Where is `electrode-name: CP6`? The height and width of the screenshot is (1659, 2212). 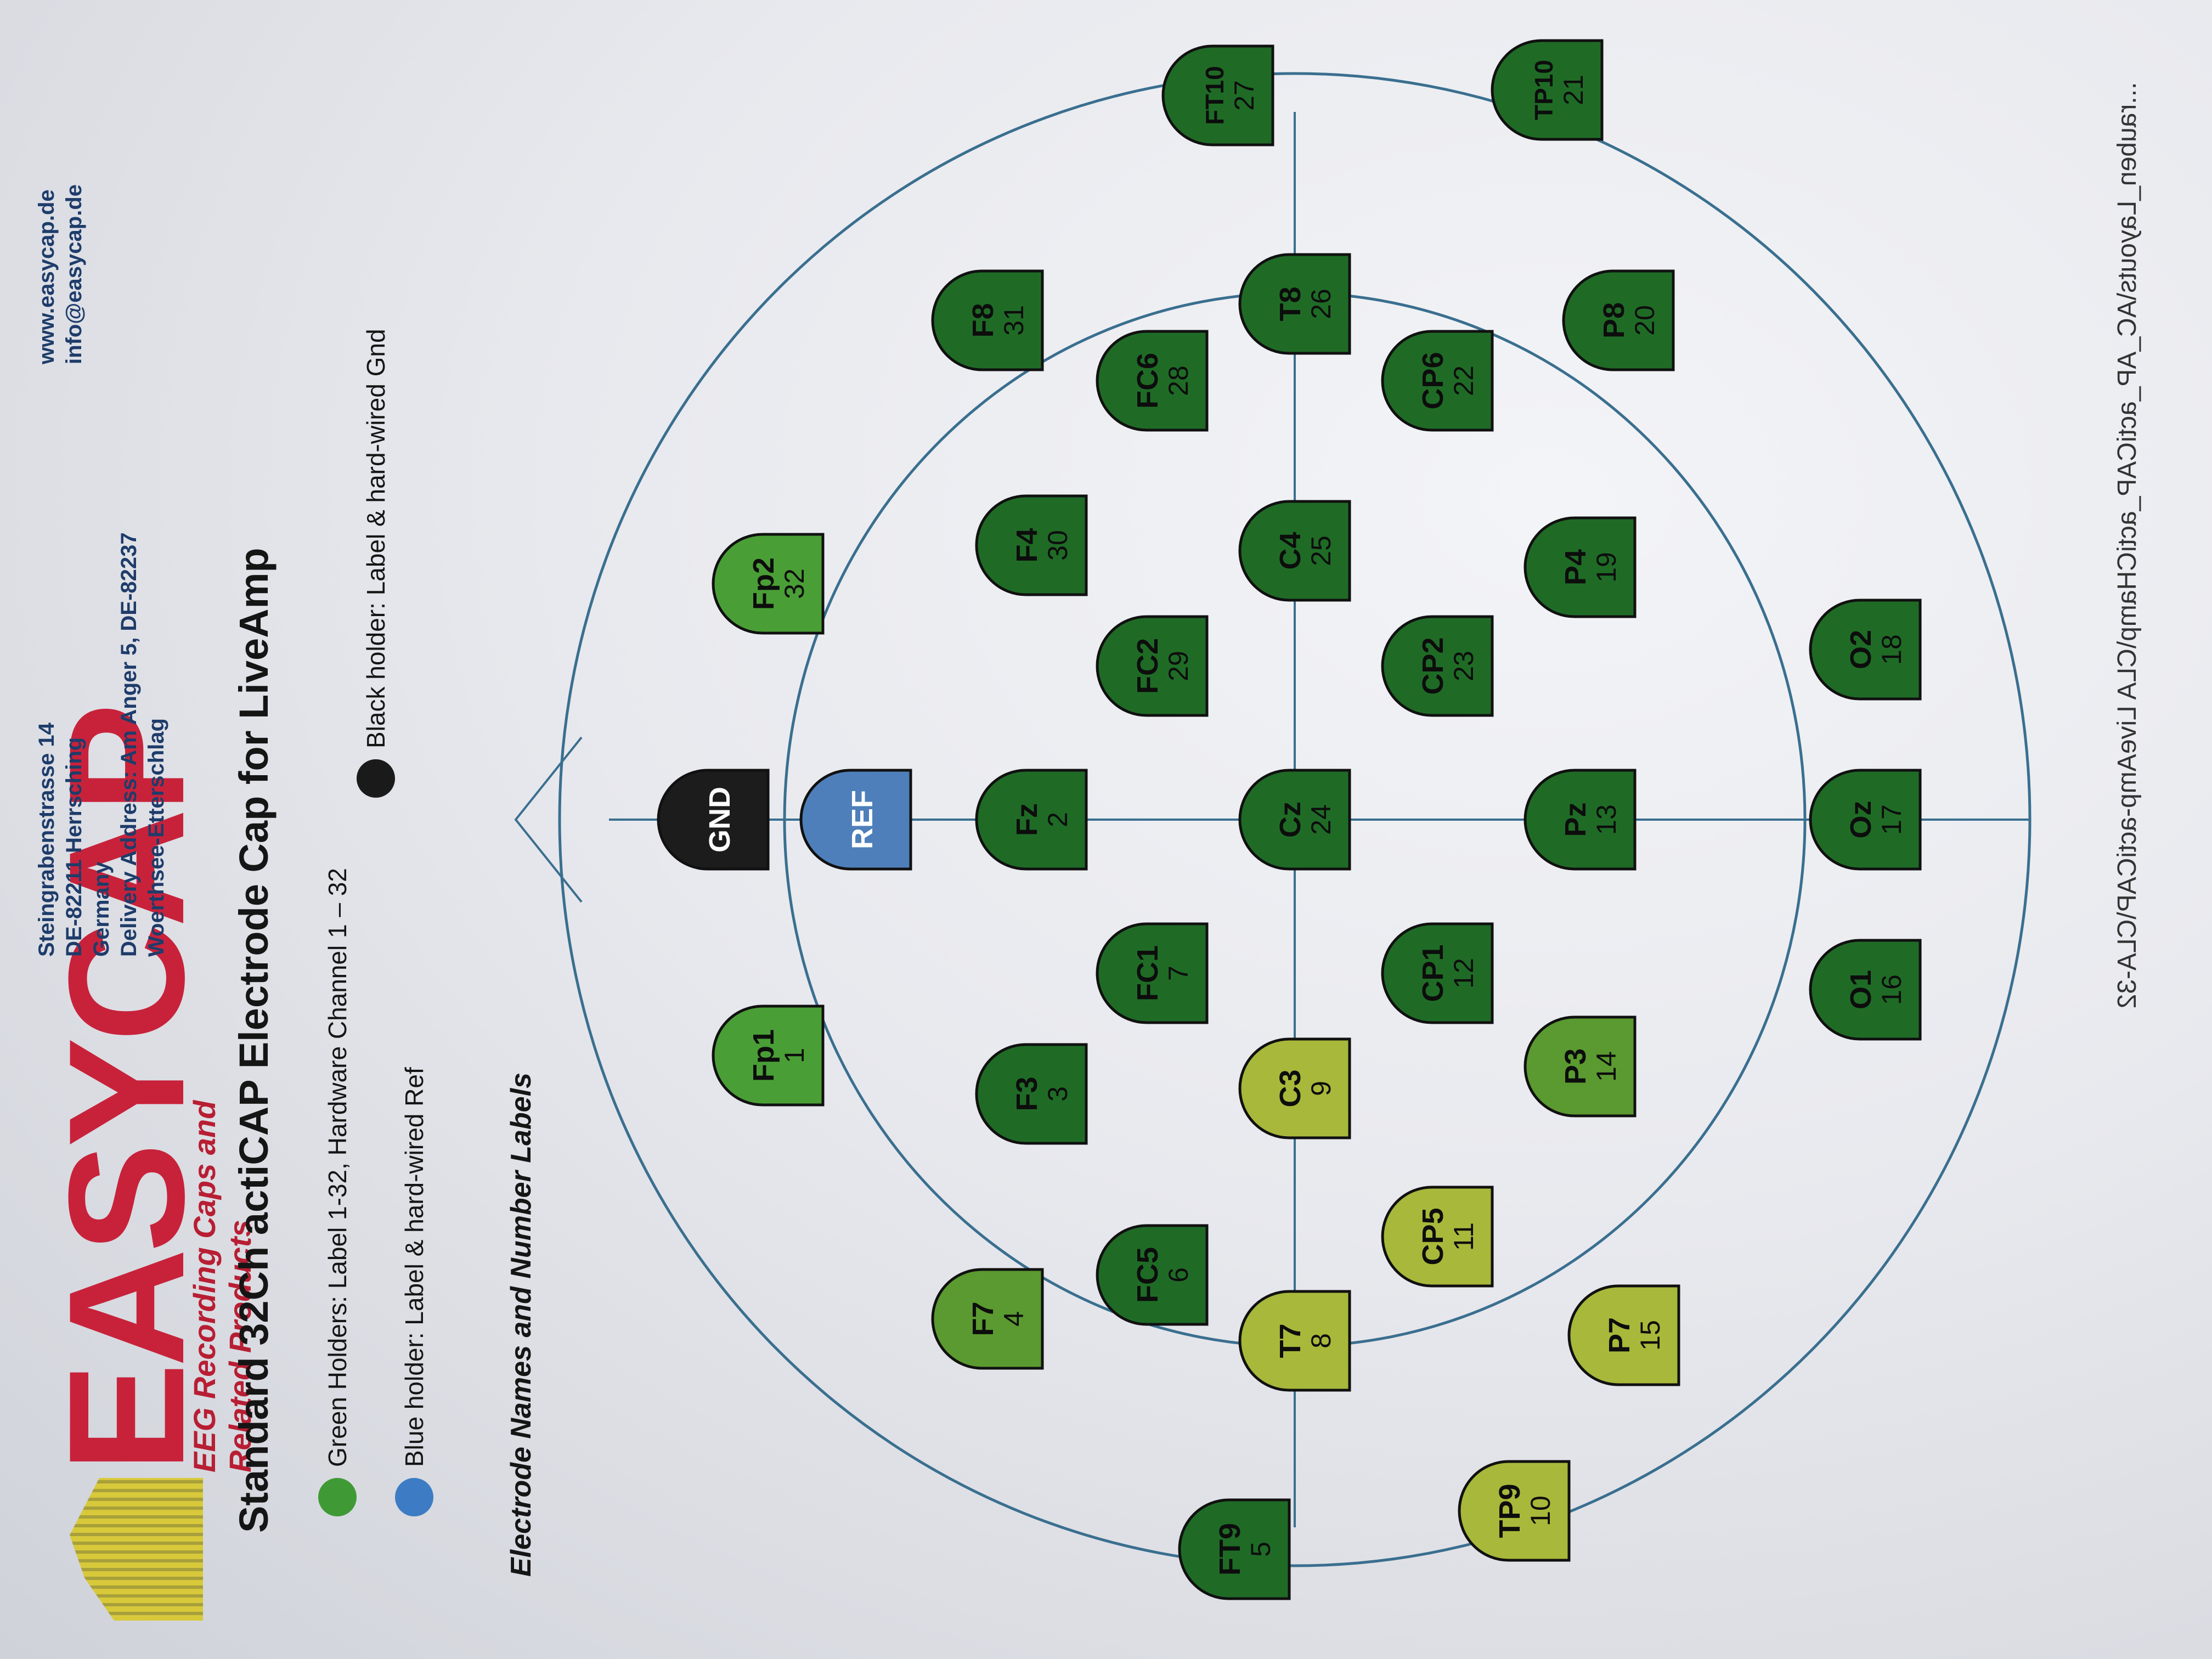 electrode-name: CP6 is located at coordinates (1433, 380).